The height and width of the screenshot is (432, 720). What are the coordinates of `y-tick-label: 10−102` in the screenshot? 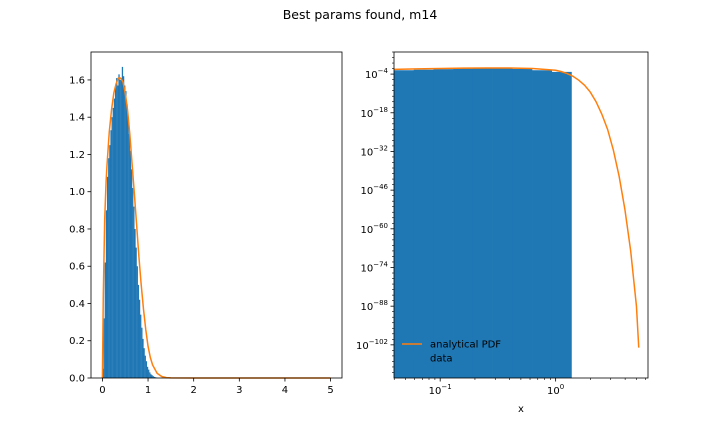 It's located at (372, 345).